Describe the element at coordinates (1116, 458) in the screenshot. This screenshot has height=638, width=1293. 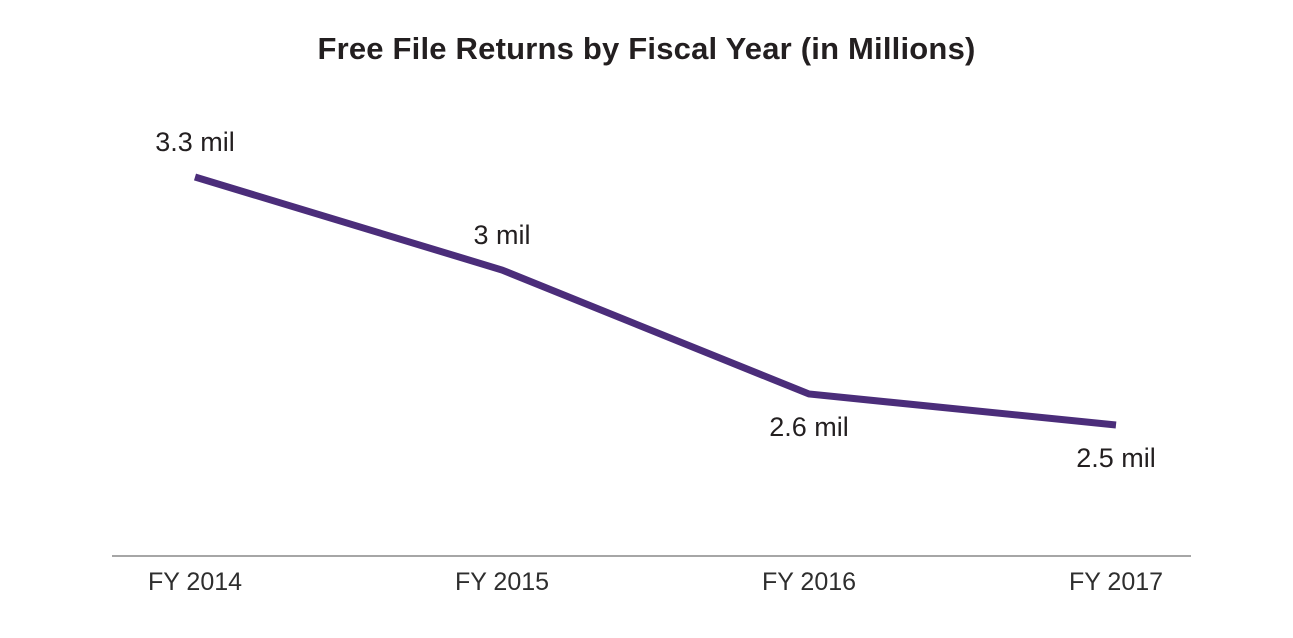
I see `data-label: 2.5 mil` at that location.